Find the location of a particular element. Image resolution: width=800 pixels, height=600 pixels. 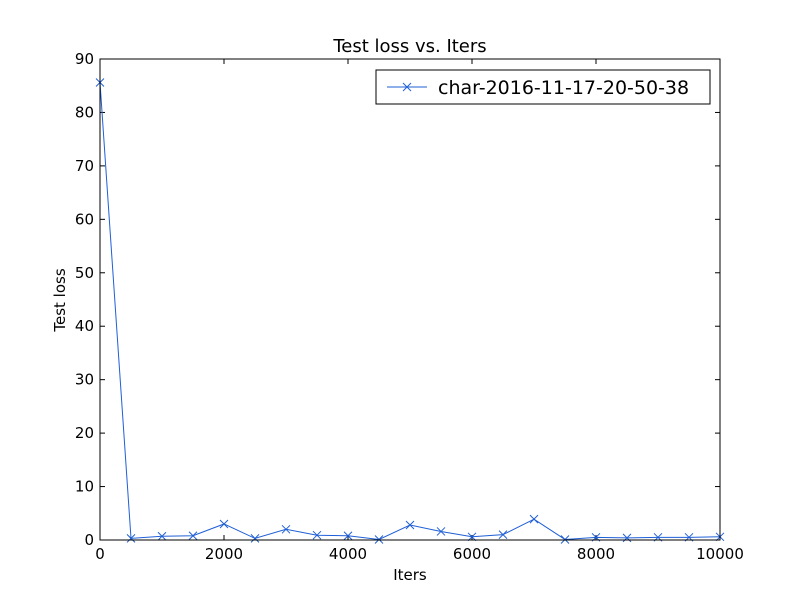

y-tick-label: 90 is located at coordinates (84, 59).